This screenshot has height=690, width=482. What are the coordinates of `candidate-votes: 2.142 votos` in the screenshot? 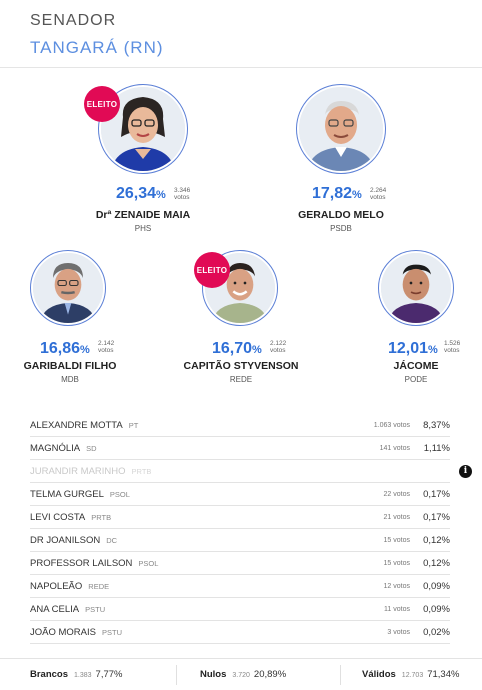 It's located at (106, 347).